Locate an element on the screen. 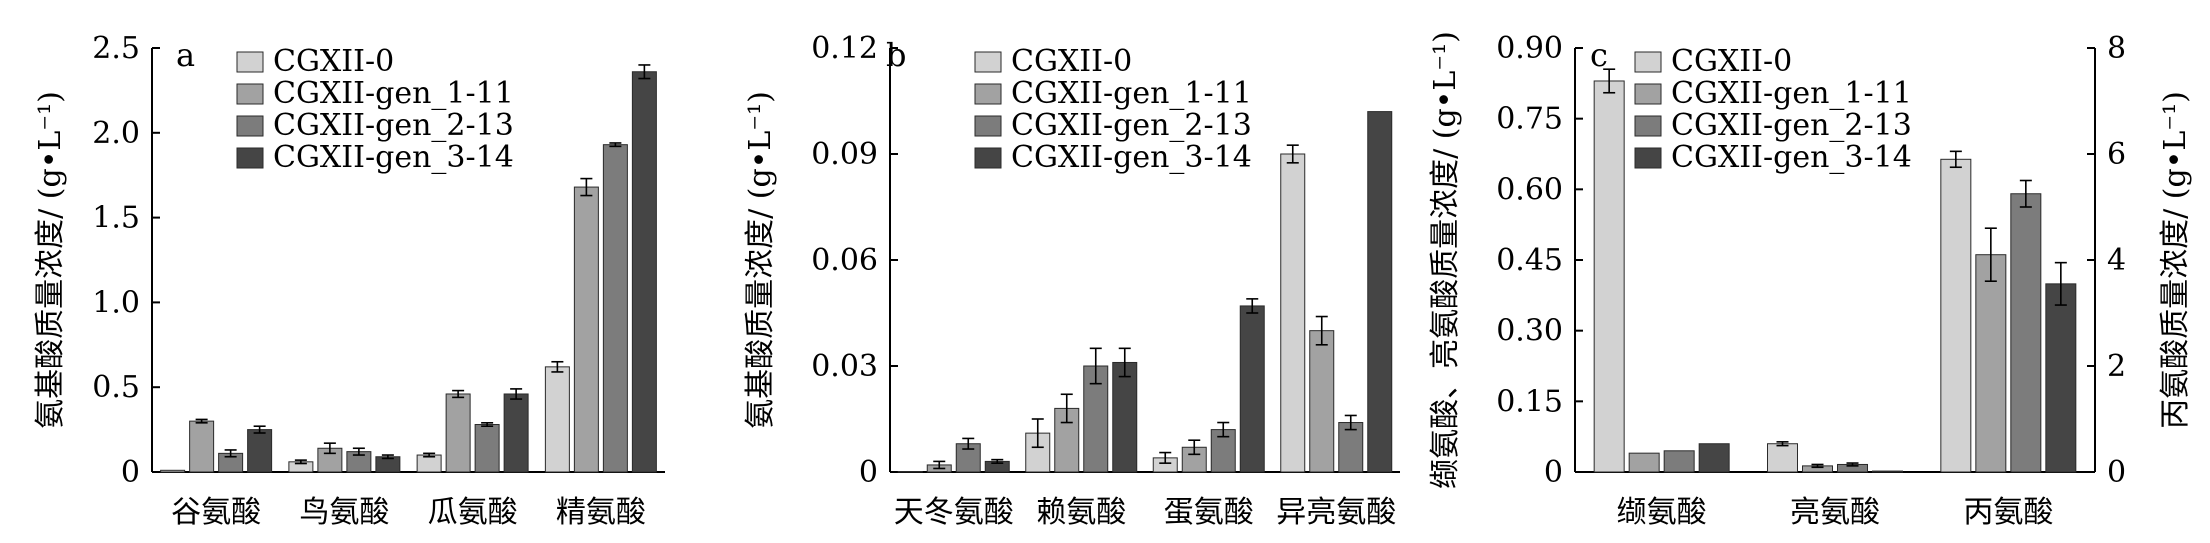 This screenshot has width=2210, height=543. x-tick-label: 瓜氨酸 is located at coordinates (473, 512).